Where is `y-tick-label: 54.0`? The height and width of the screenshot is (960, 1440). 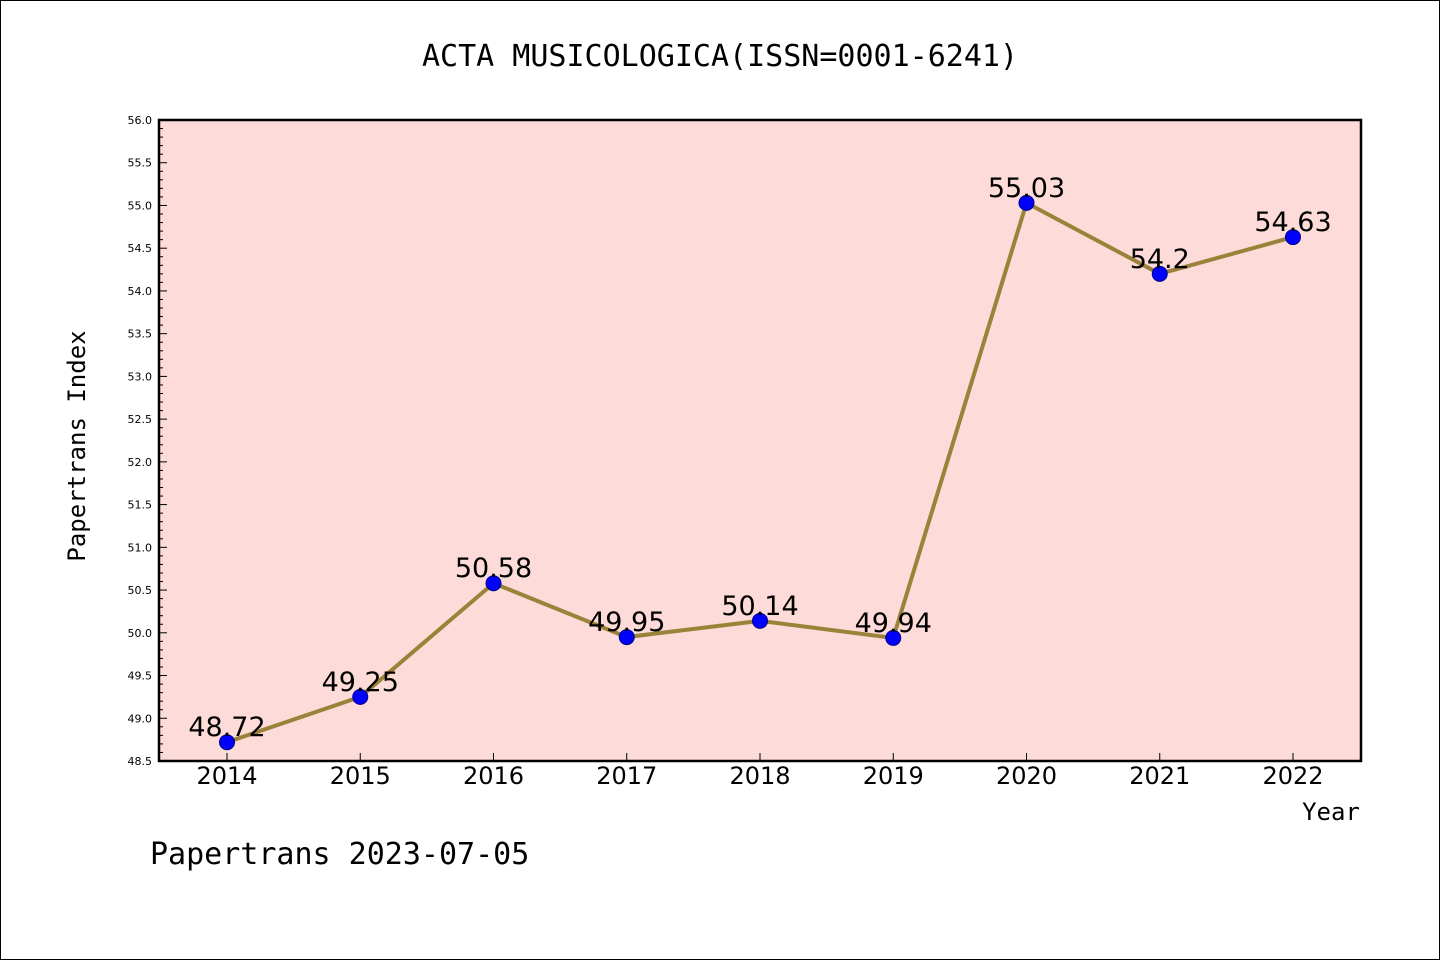 y-tick-label: 54.0 is located at coordinates (140, 291).